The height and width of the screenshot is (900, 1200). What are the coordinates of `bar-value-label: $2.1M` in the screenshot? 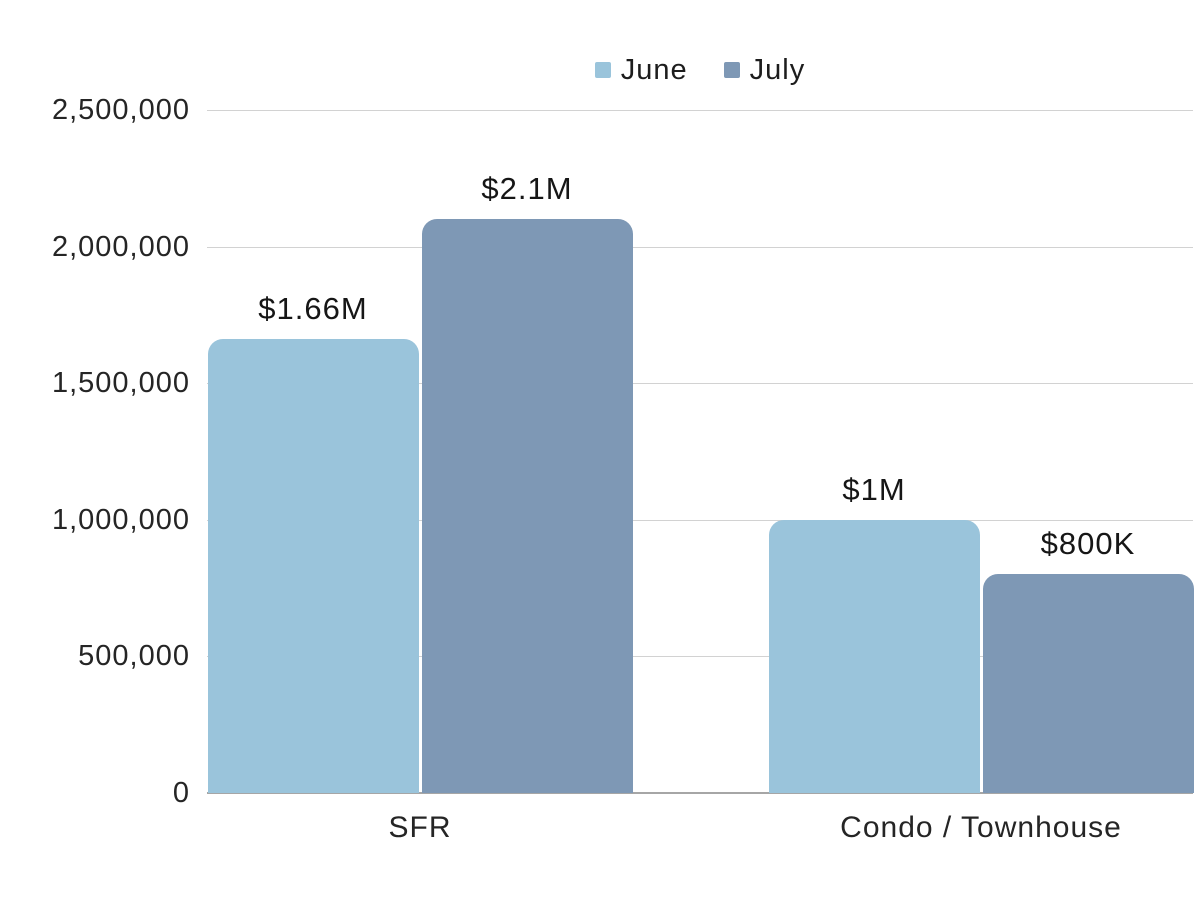 It's located at (527, 189).